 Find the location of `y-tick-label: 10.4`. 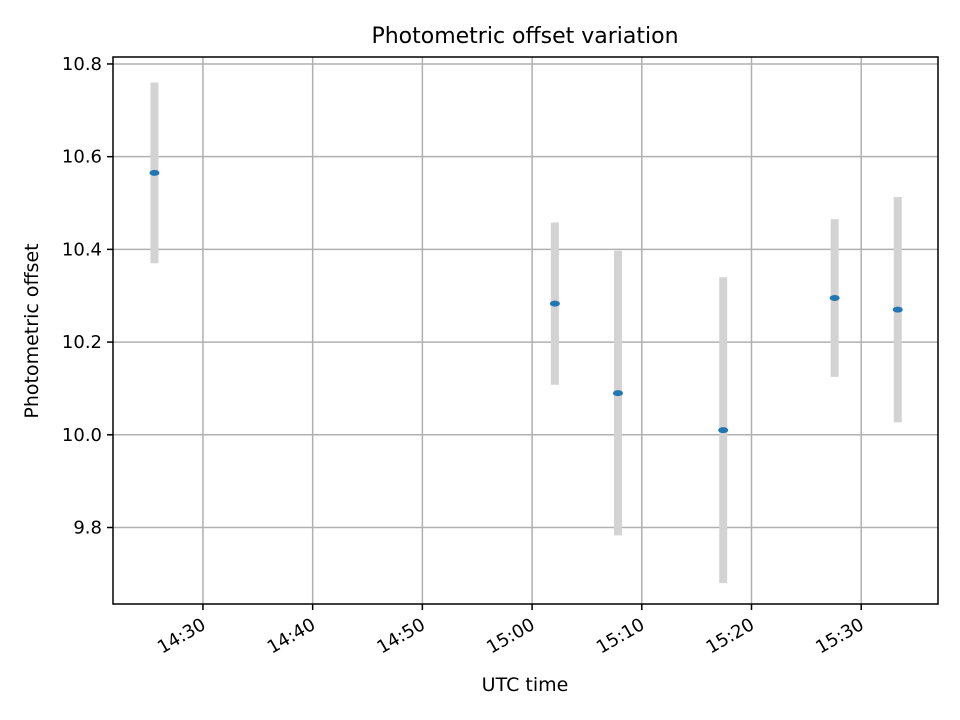

y-tick-label: 10.4 is located at coordinates (82, 249).